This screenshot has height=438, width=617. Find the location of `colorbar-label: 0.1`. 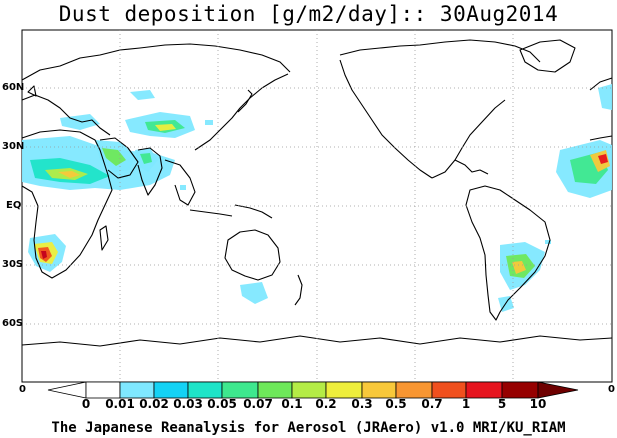

colorbar-label: 0.1 is located at coordinates (292, 404).